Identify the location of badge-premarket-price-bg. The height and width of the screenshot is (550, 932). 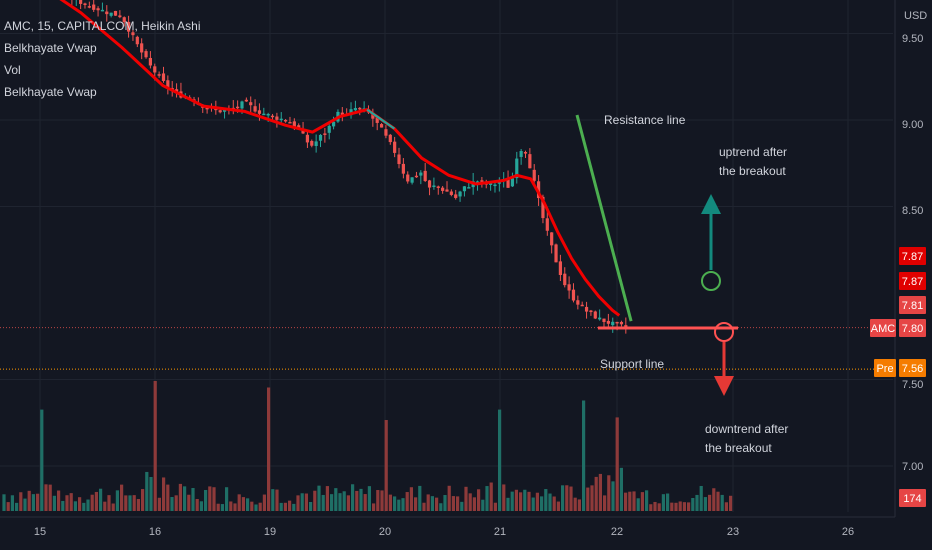
(912, 368).